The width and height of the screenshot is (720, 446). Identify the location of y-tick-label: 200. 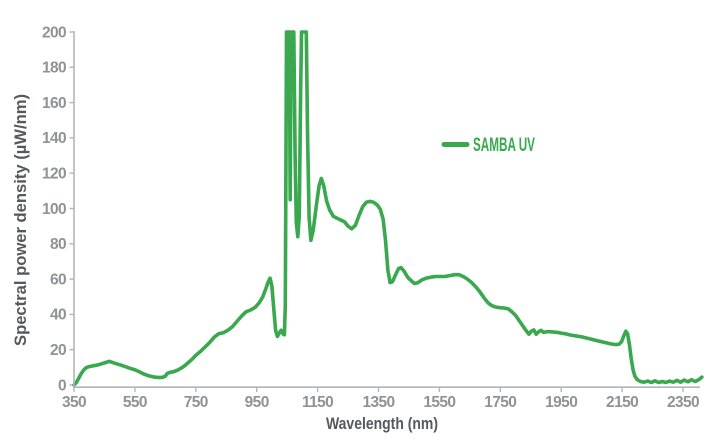
(54, 32).